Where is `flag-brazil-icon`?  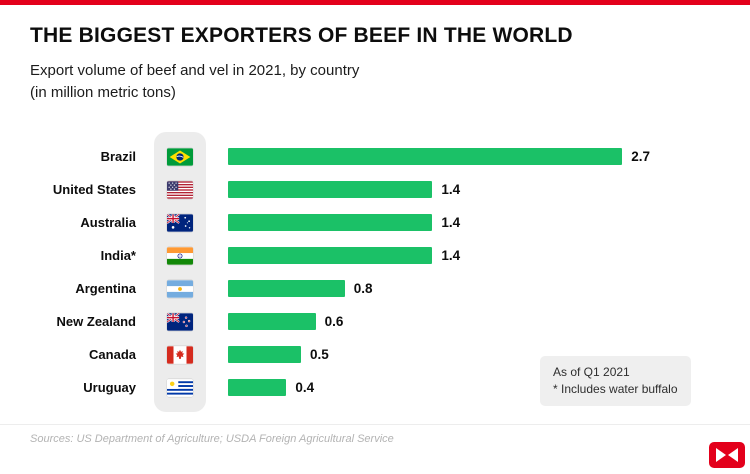 flag-brazil-icon is located at coordinates (180, 156).